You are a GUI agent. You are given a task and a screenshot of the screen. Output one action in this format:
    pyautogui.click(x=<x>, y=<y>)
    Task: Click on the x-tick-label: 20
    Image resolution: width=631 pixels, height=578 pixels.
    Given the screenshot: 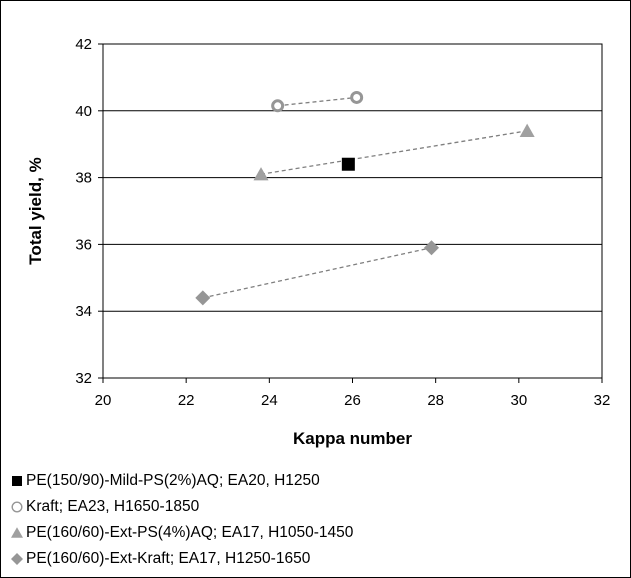 What is the action you would take?
    pyautogui.click(x=103, y=400)
    